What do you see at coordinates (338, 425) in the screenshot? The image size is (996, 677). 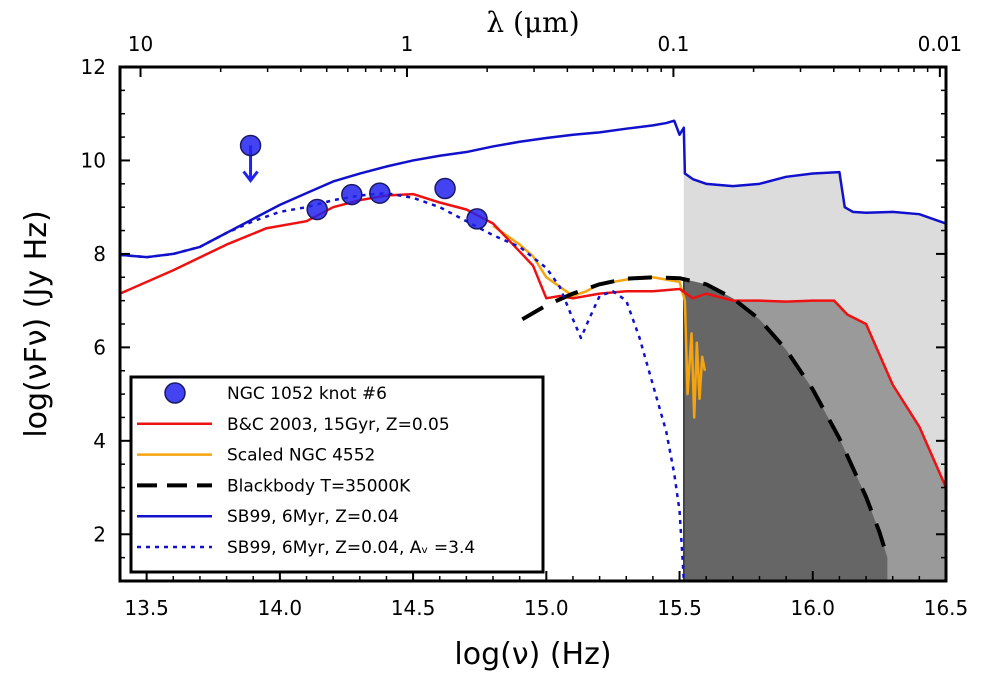 I see `legend-label: B&C 2003, 15Gyr, Z=0.05` at bounding box center [338, 425].